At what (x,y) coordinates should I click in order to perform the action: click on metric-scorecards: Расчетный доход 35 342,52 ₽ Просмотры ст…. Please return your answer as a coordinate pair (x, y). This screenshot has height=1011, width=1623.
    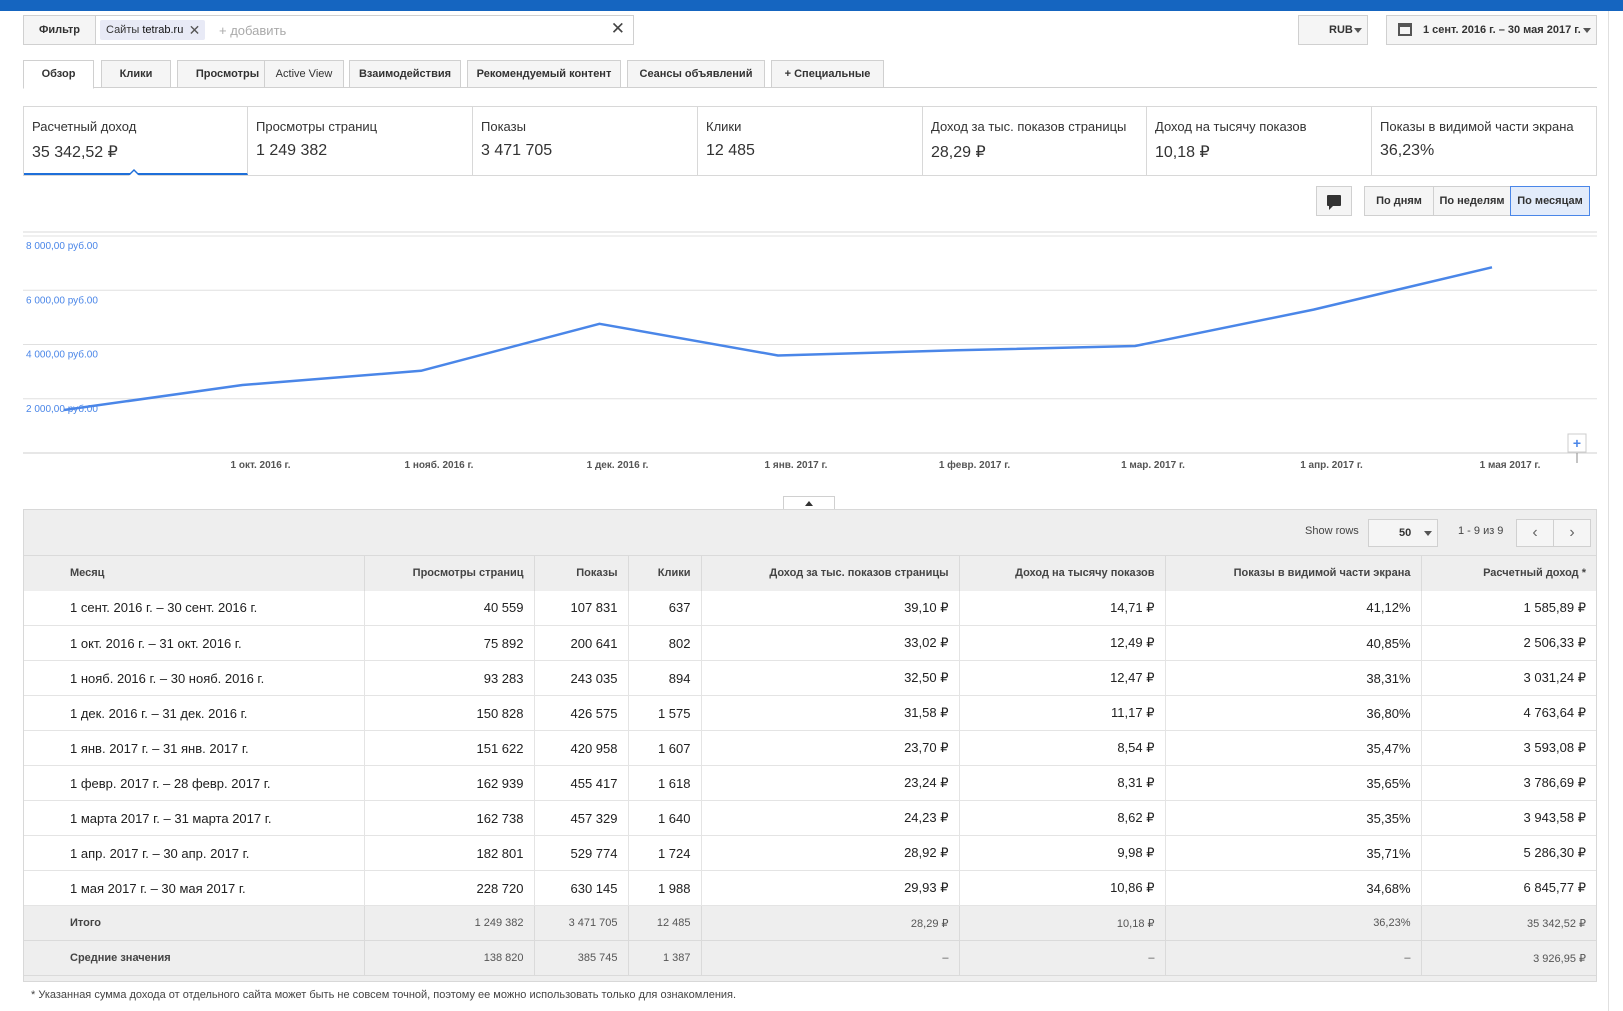
    Looking at the image, I should click on (810, 141).